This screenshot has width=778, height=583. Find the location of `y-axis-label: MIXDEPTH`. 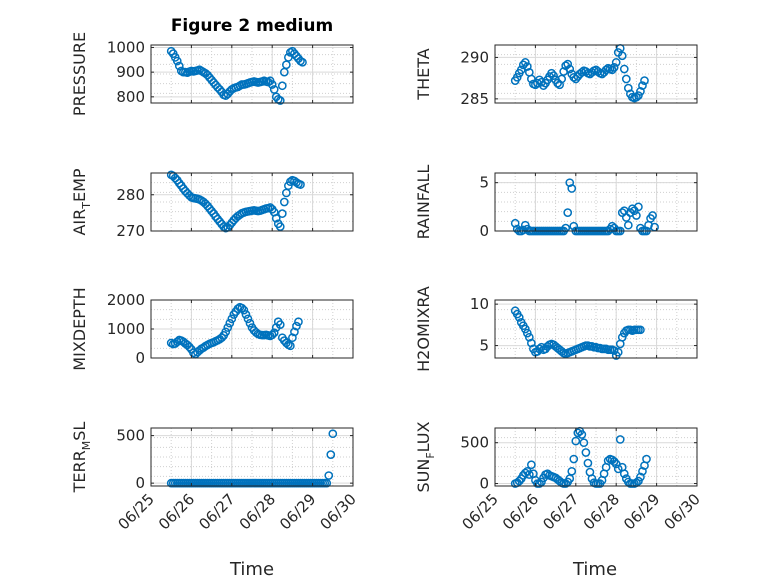

y-axis-label: MIXDEPTH is located at coordinates (79, 328).